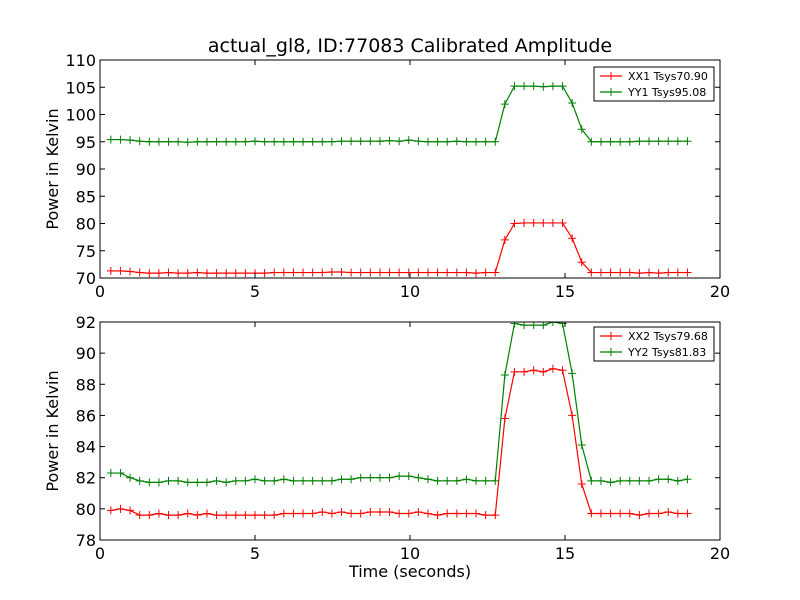  I want to click on x-tick-label: 10, so click(410, 291).